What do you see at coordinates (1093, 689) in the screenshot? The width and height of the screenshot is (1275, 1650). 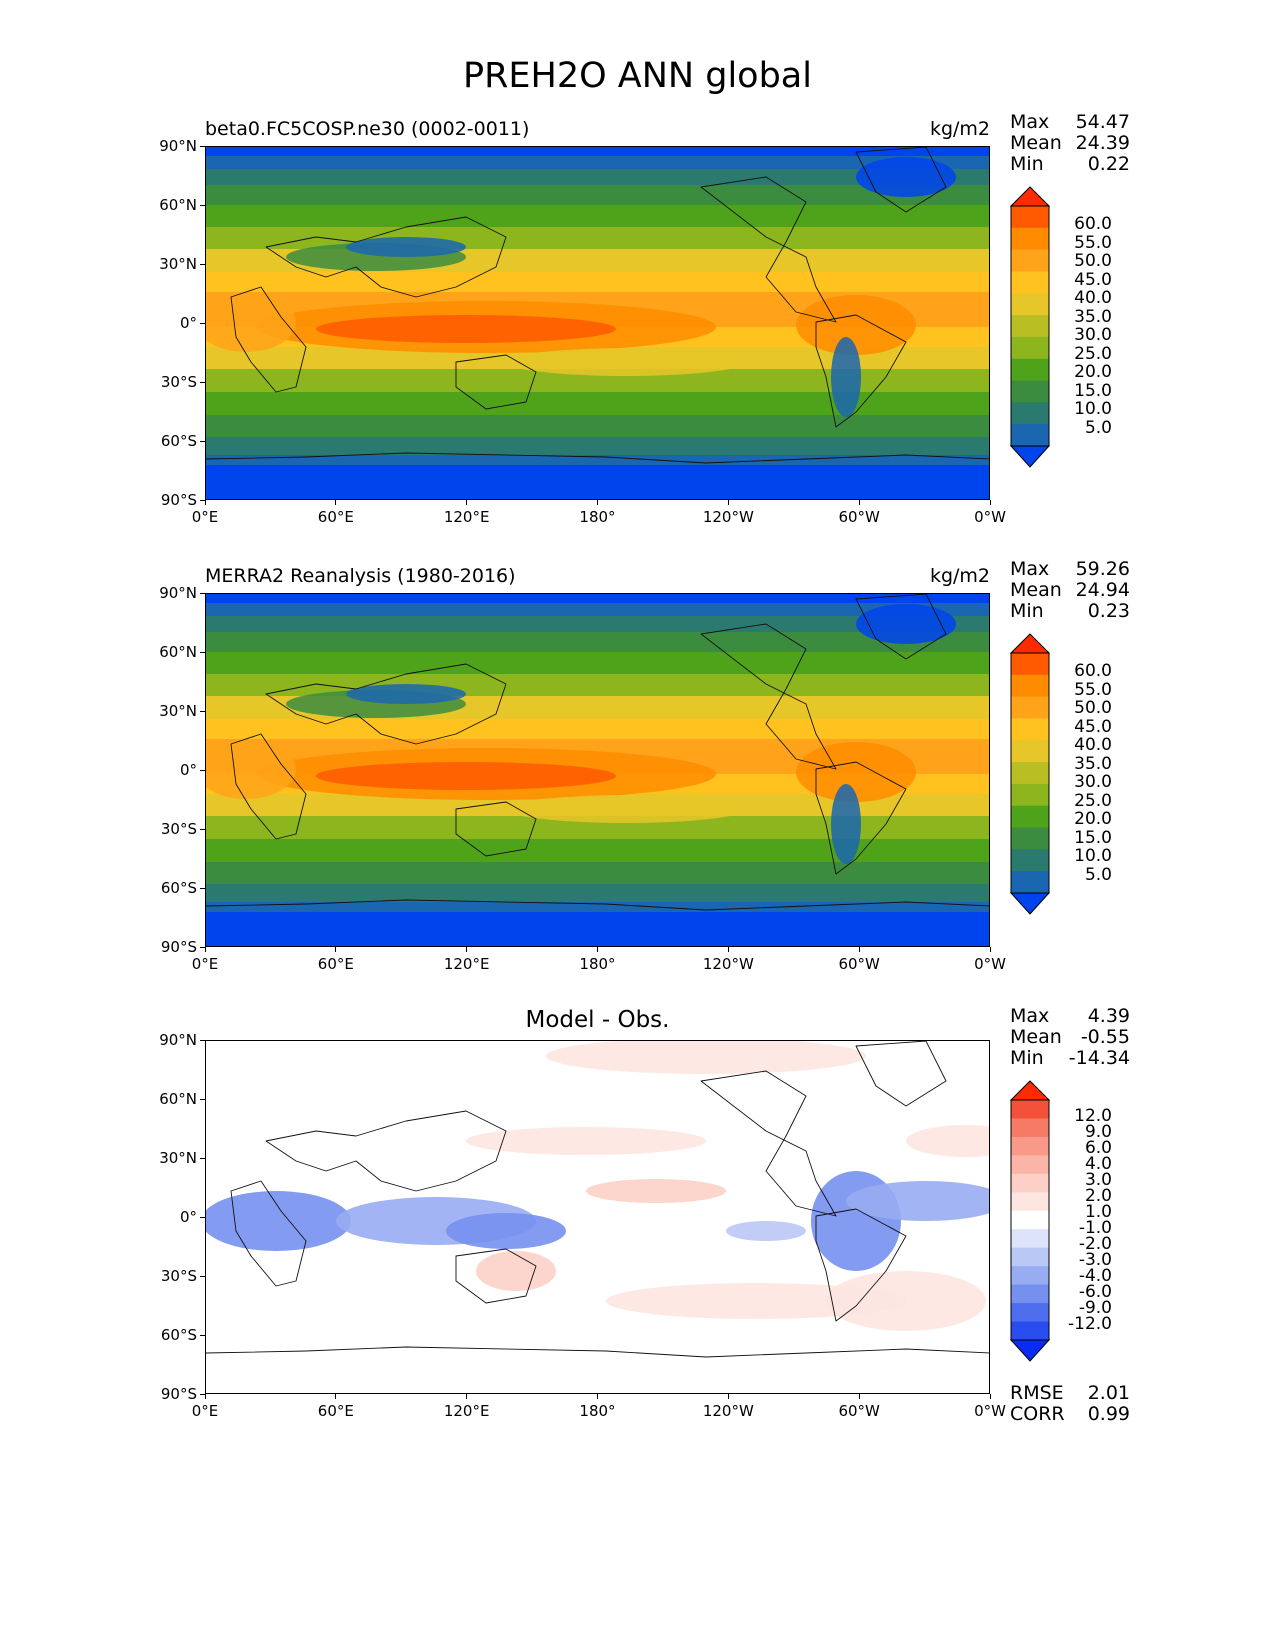 I see `colorbar-label: 55.0` at bounding box center [1093, 689].